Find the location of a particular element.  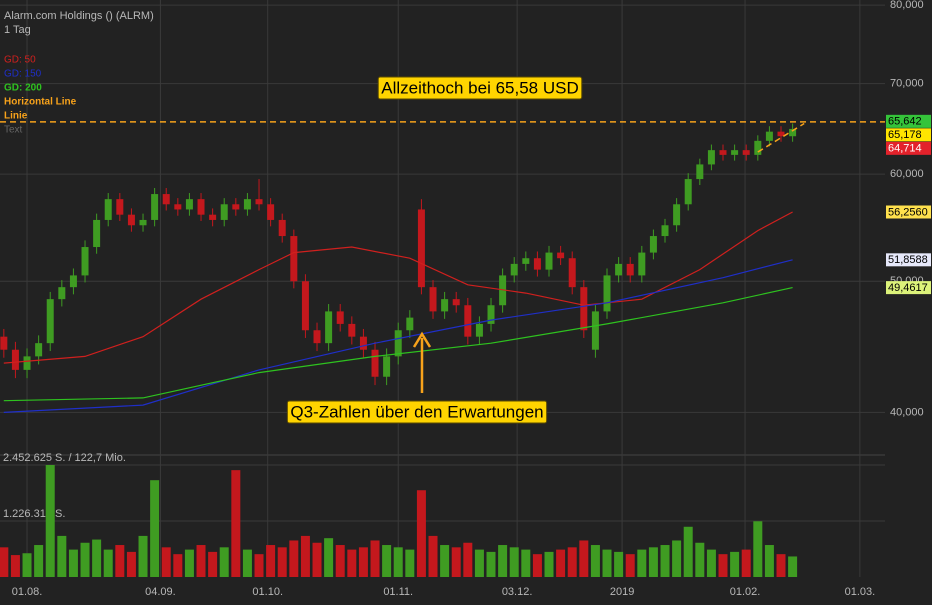

legend-entry: Linie is located at coordinates (16, 116).